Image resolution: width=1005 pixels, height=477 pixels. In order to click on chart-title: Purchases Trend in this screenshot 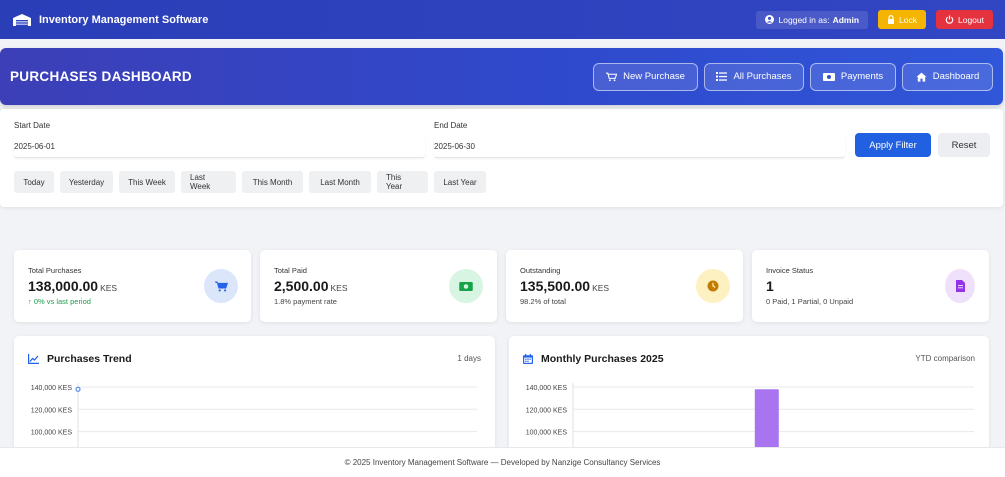, I will do `click(80, 359)`.